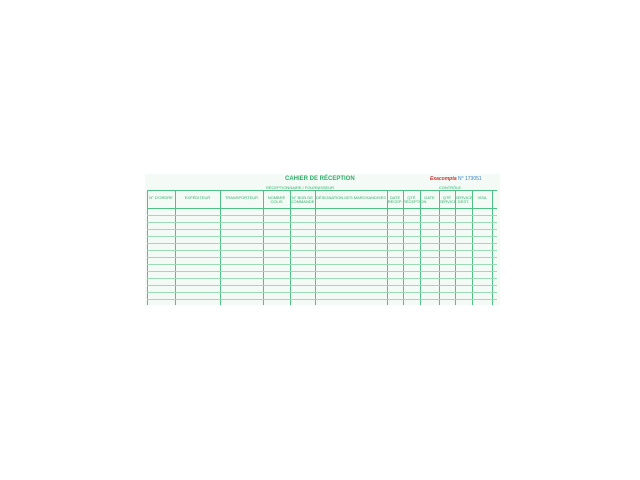 This screenshot has width=640, height=480. Describe the element at coordinates (276, 199) in the screenshot. I see `column-header: NOMBRE COLIS` at that location.